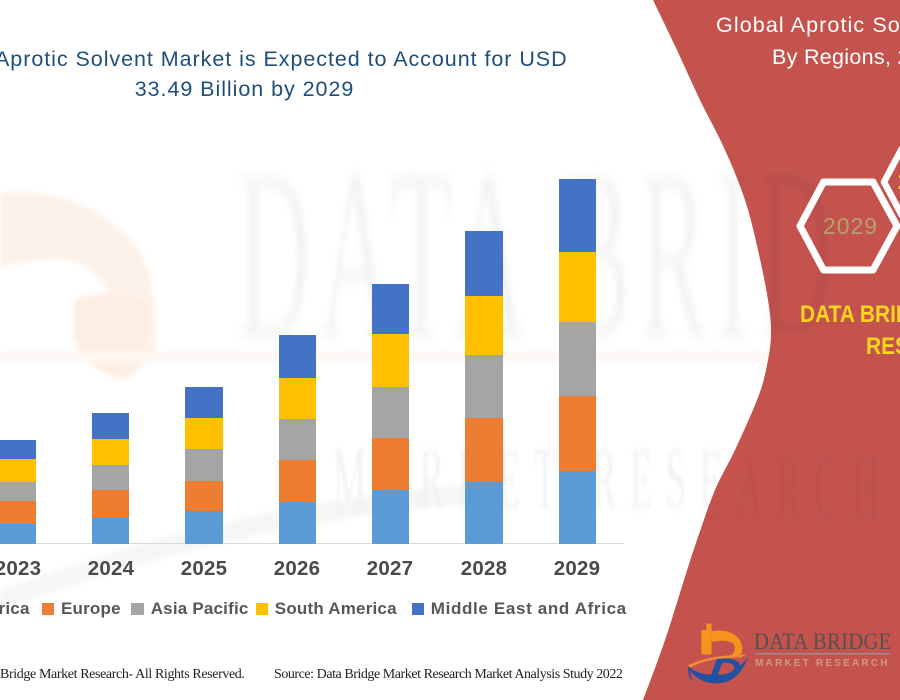  I want to click on svg-text: MARKET RESEARCH, so click(612, 488).